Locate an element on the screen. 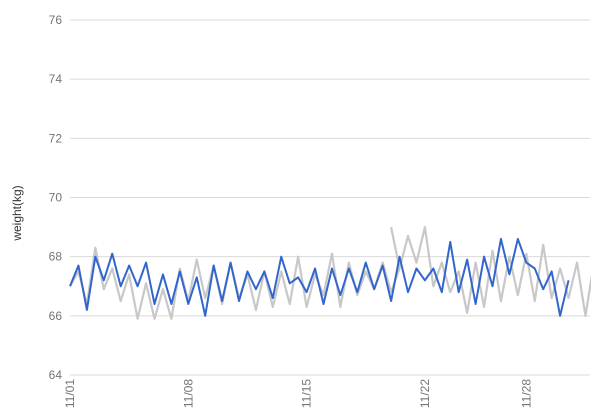 The height and width of the screenshot is (418, 591). y-tick-label: 68 is located at coordinates (56, 257).